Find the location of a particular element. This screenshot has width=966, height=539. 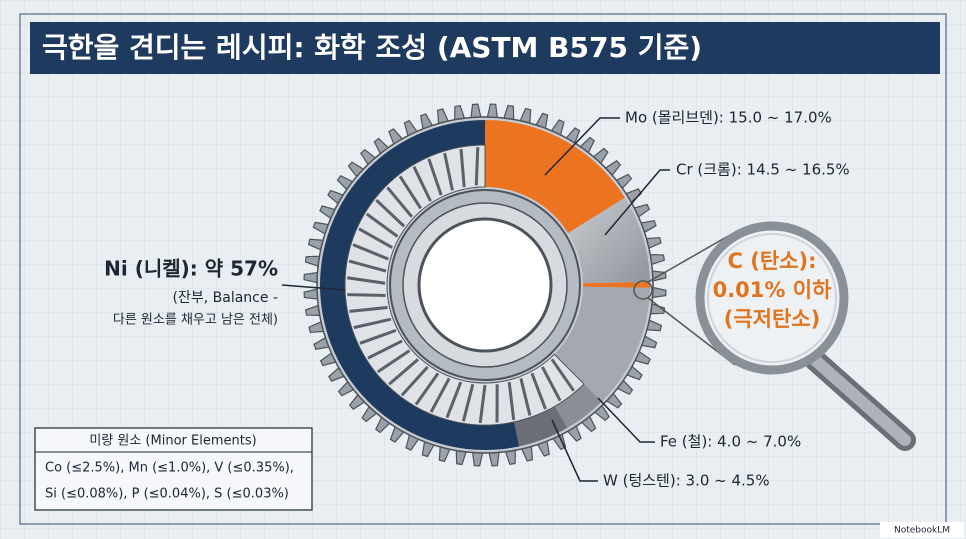

watermark-bg is located at coordinates (922, 530).